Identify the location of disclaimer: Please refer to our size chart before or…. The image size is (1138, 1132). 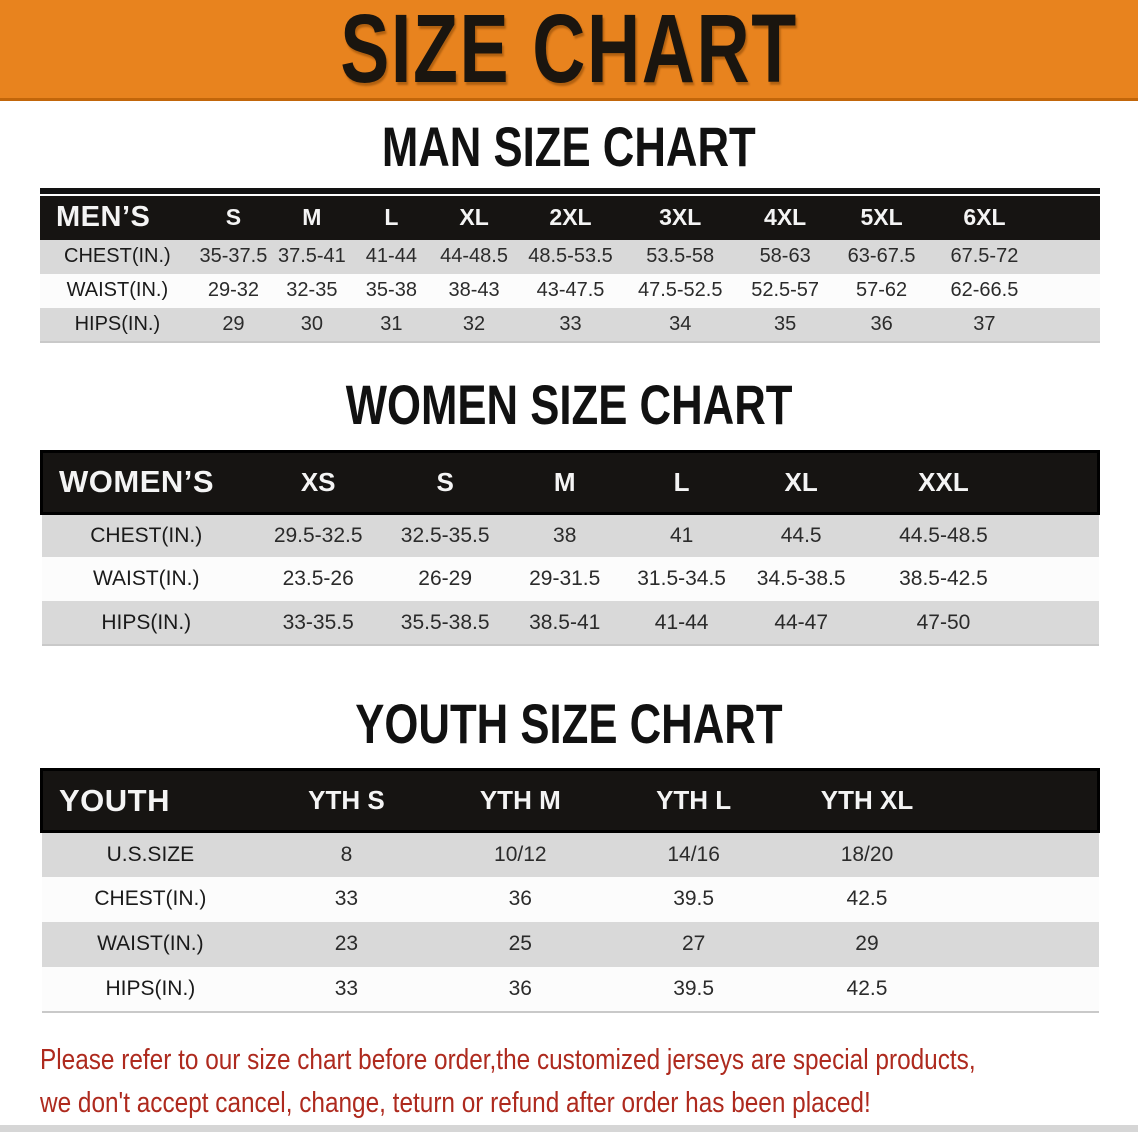
(589, 1082).